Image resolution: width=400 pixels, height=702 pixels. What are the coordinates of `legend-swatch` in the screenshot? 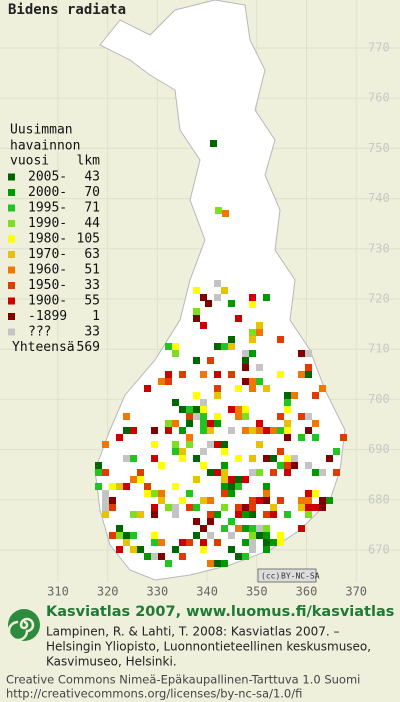 It's located at (11, 208).